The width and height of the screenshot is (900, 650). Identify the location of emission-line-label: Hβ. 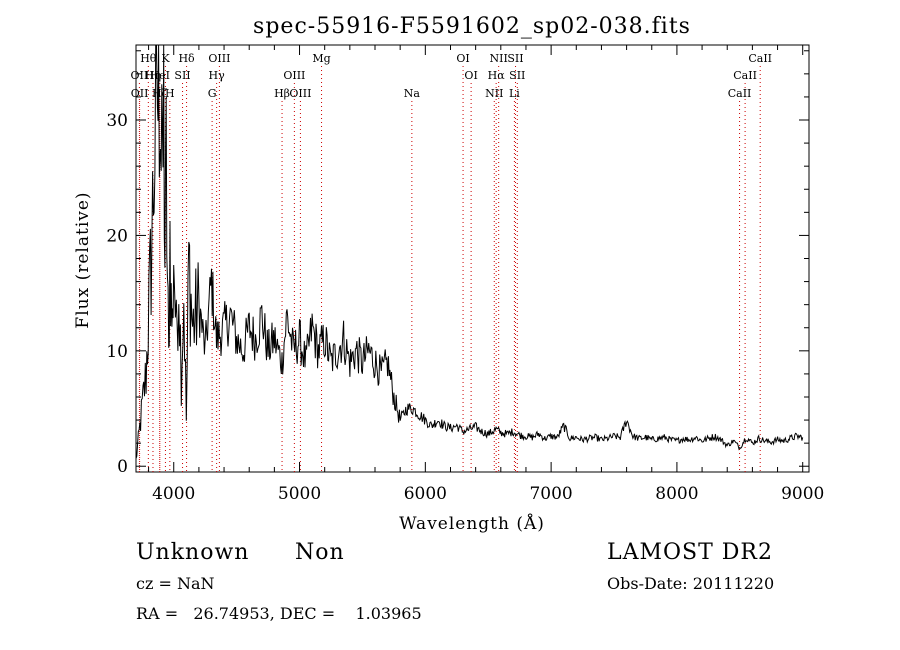
(282, 93).